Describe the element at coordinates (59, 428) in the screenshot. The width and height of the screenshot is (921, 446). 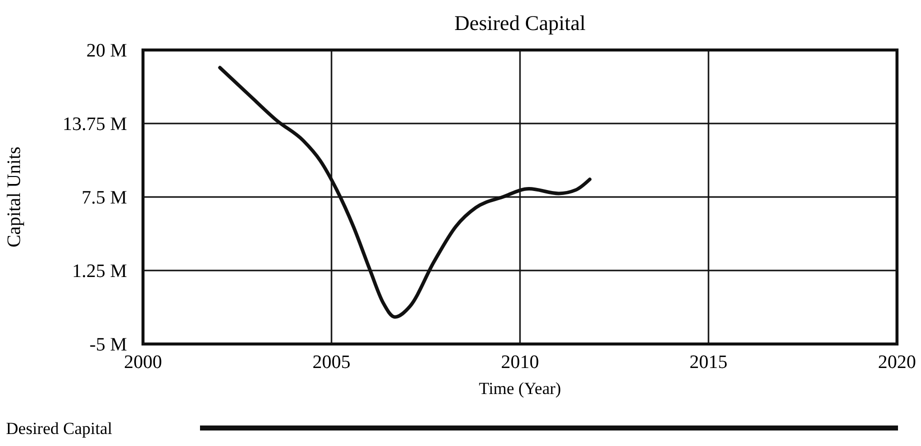
I see `text: Desired Capital` at that location.